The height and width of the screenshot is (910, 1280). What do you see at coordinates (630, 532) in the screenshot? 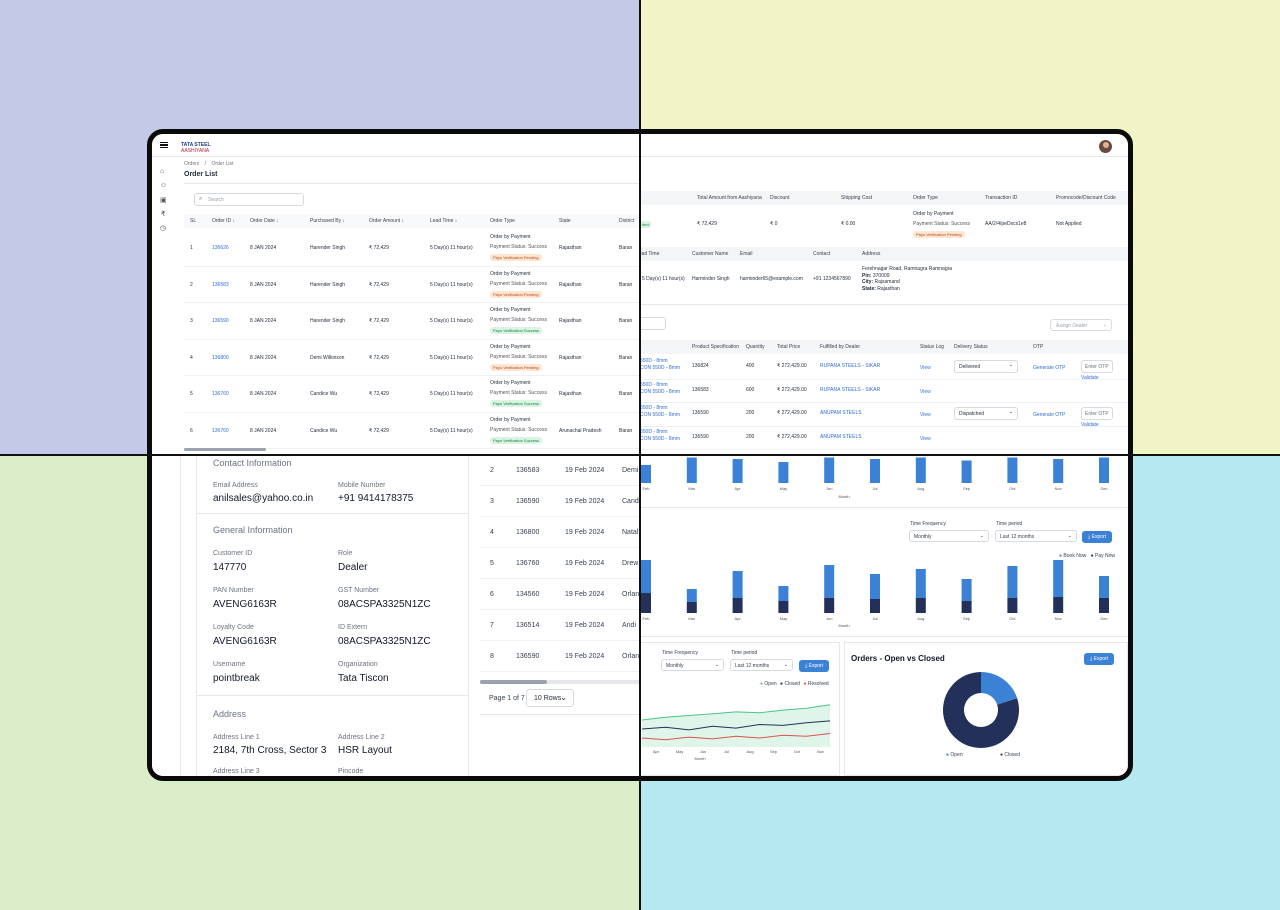
I see `mini-row-name: Natal` at bounding box center [630, 532].